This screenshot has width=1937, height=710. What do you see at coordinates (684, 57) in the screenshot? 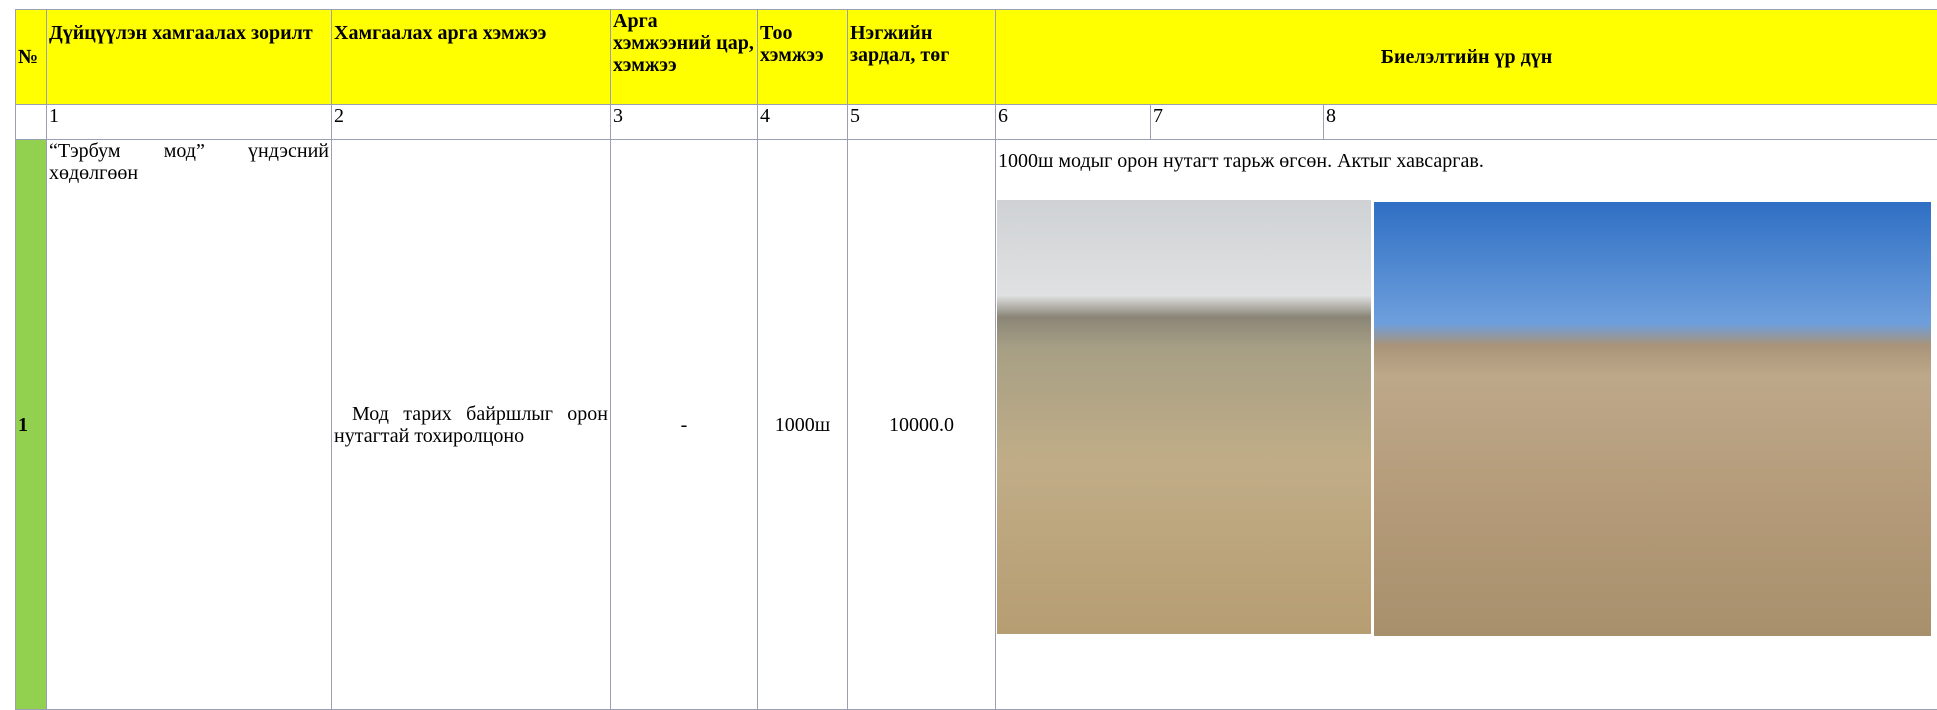
I see `header-cell: Арга хэмжээний цар, хэмжээ` at bounding box center [684, 57].